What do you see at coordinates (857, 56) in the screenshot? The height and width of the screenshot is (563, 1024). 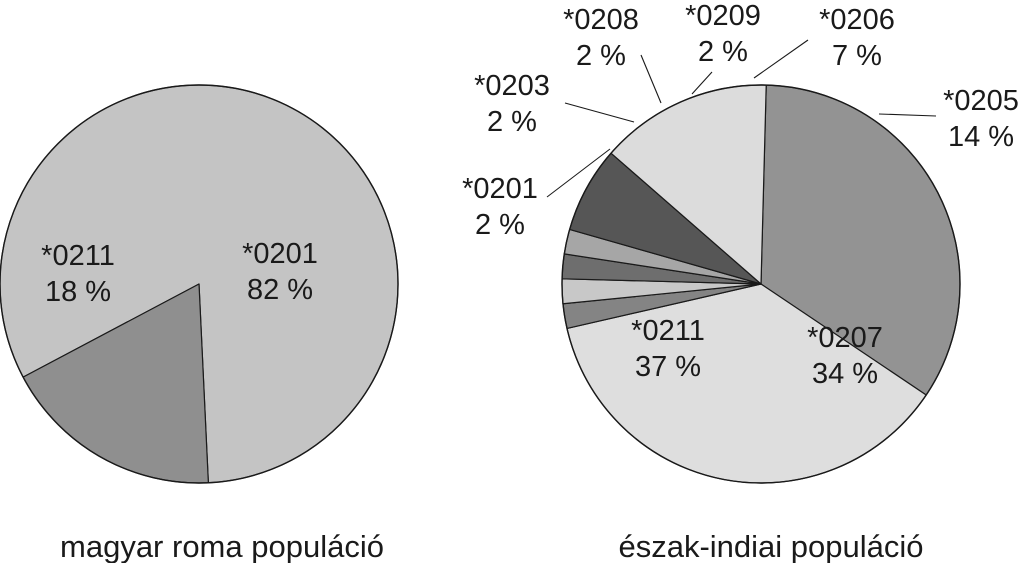 I see `slice-percent-0206: 7 %` at bounding box center [857, 56].